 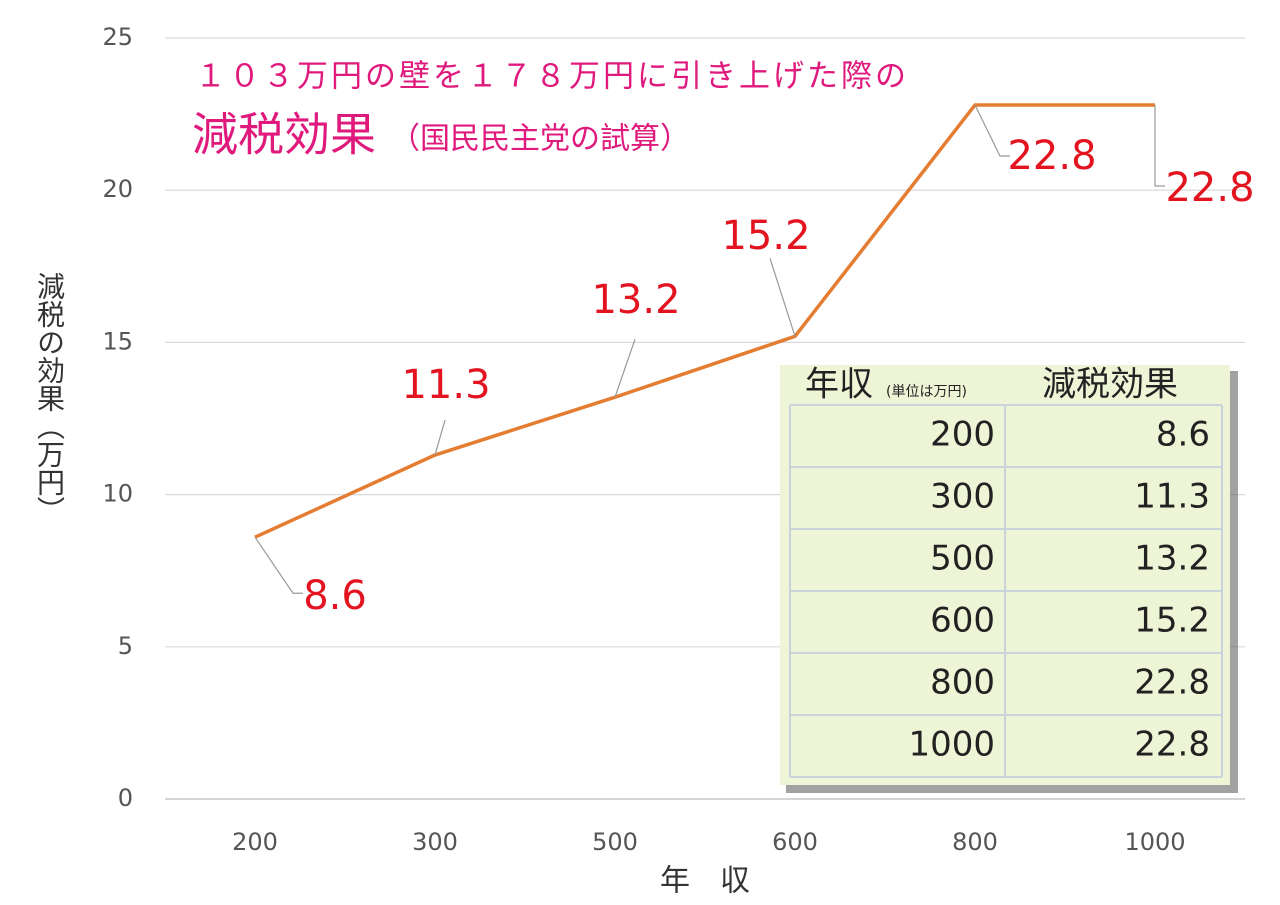 I want to click on table-header: 減税効果, so click(x=1110, y=385).